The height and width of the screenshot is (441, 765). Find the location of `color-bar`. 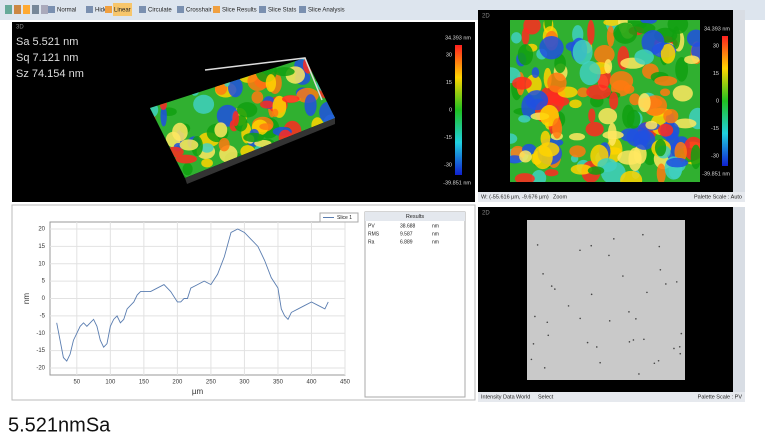

color-bar is located at coordinates (458, 110).